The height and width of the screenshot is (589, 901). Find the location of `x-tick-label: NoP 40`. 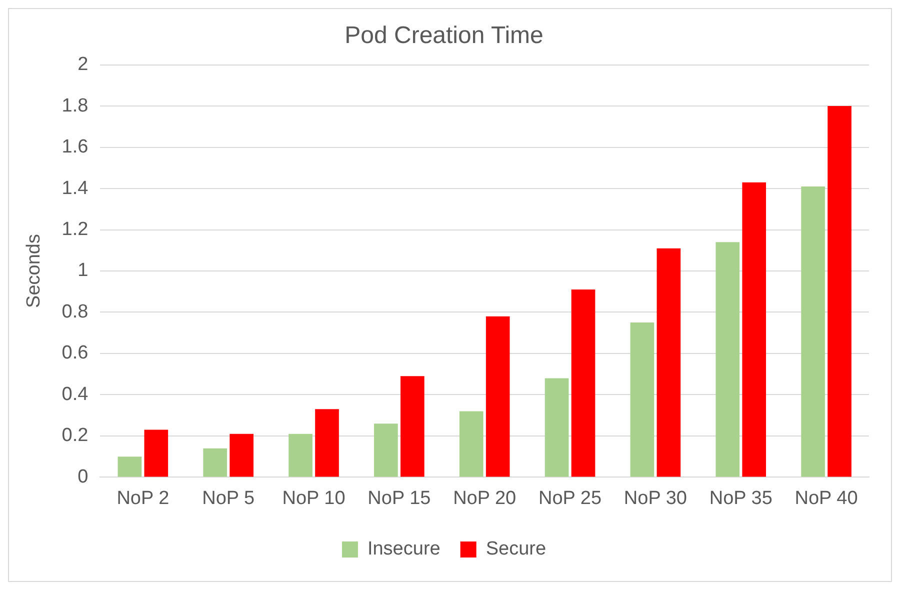

x-tick-label: NoP 40 is located at coordinates (826, 498).